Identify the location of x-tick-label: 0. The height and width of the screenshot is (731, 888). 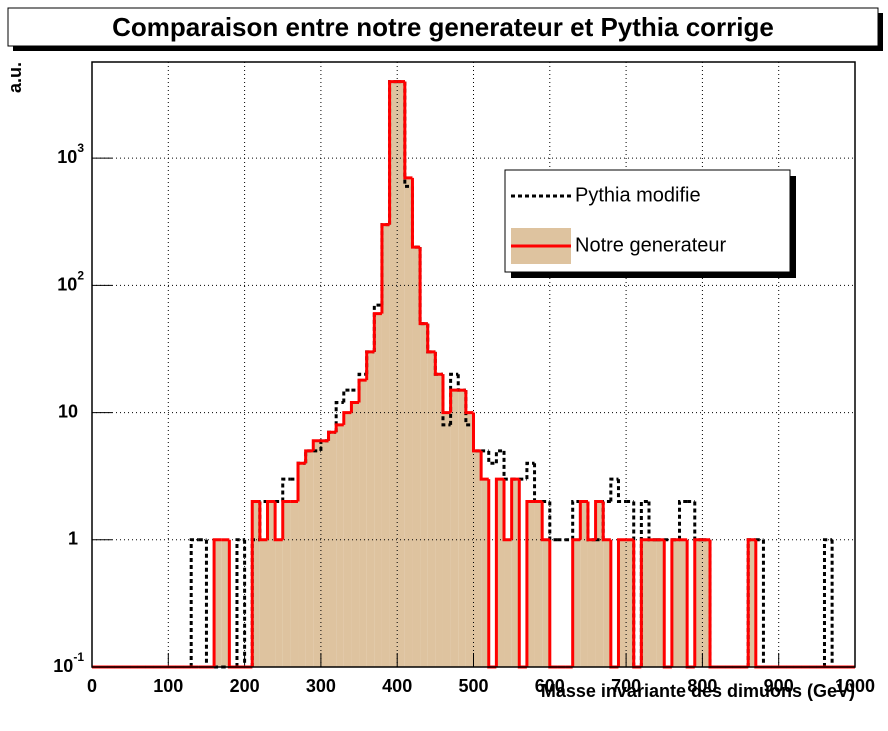
(92, 686).